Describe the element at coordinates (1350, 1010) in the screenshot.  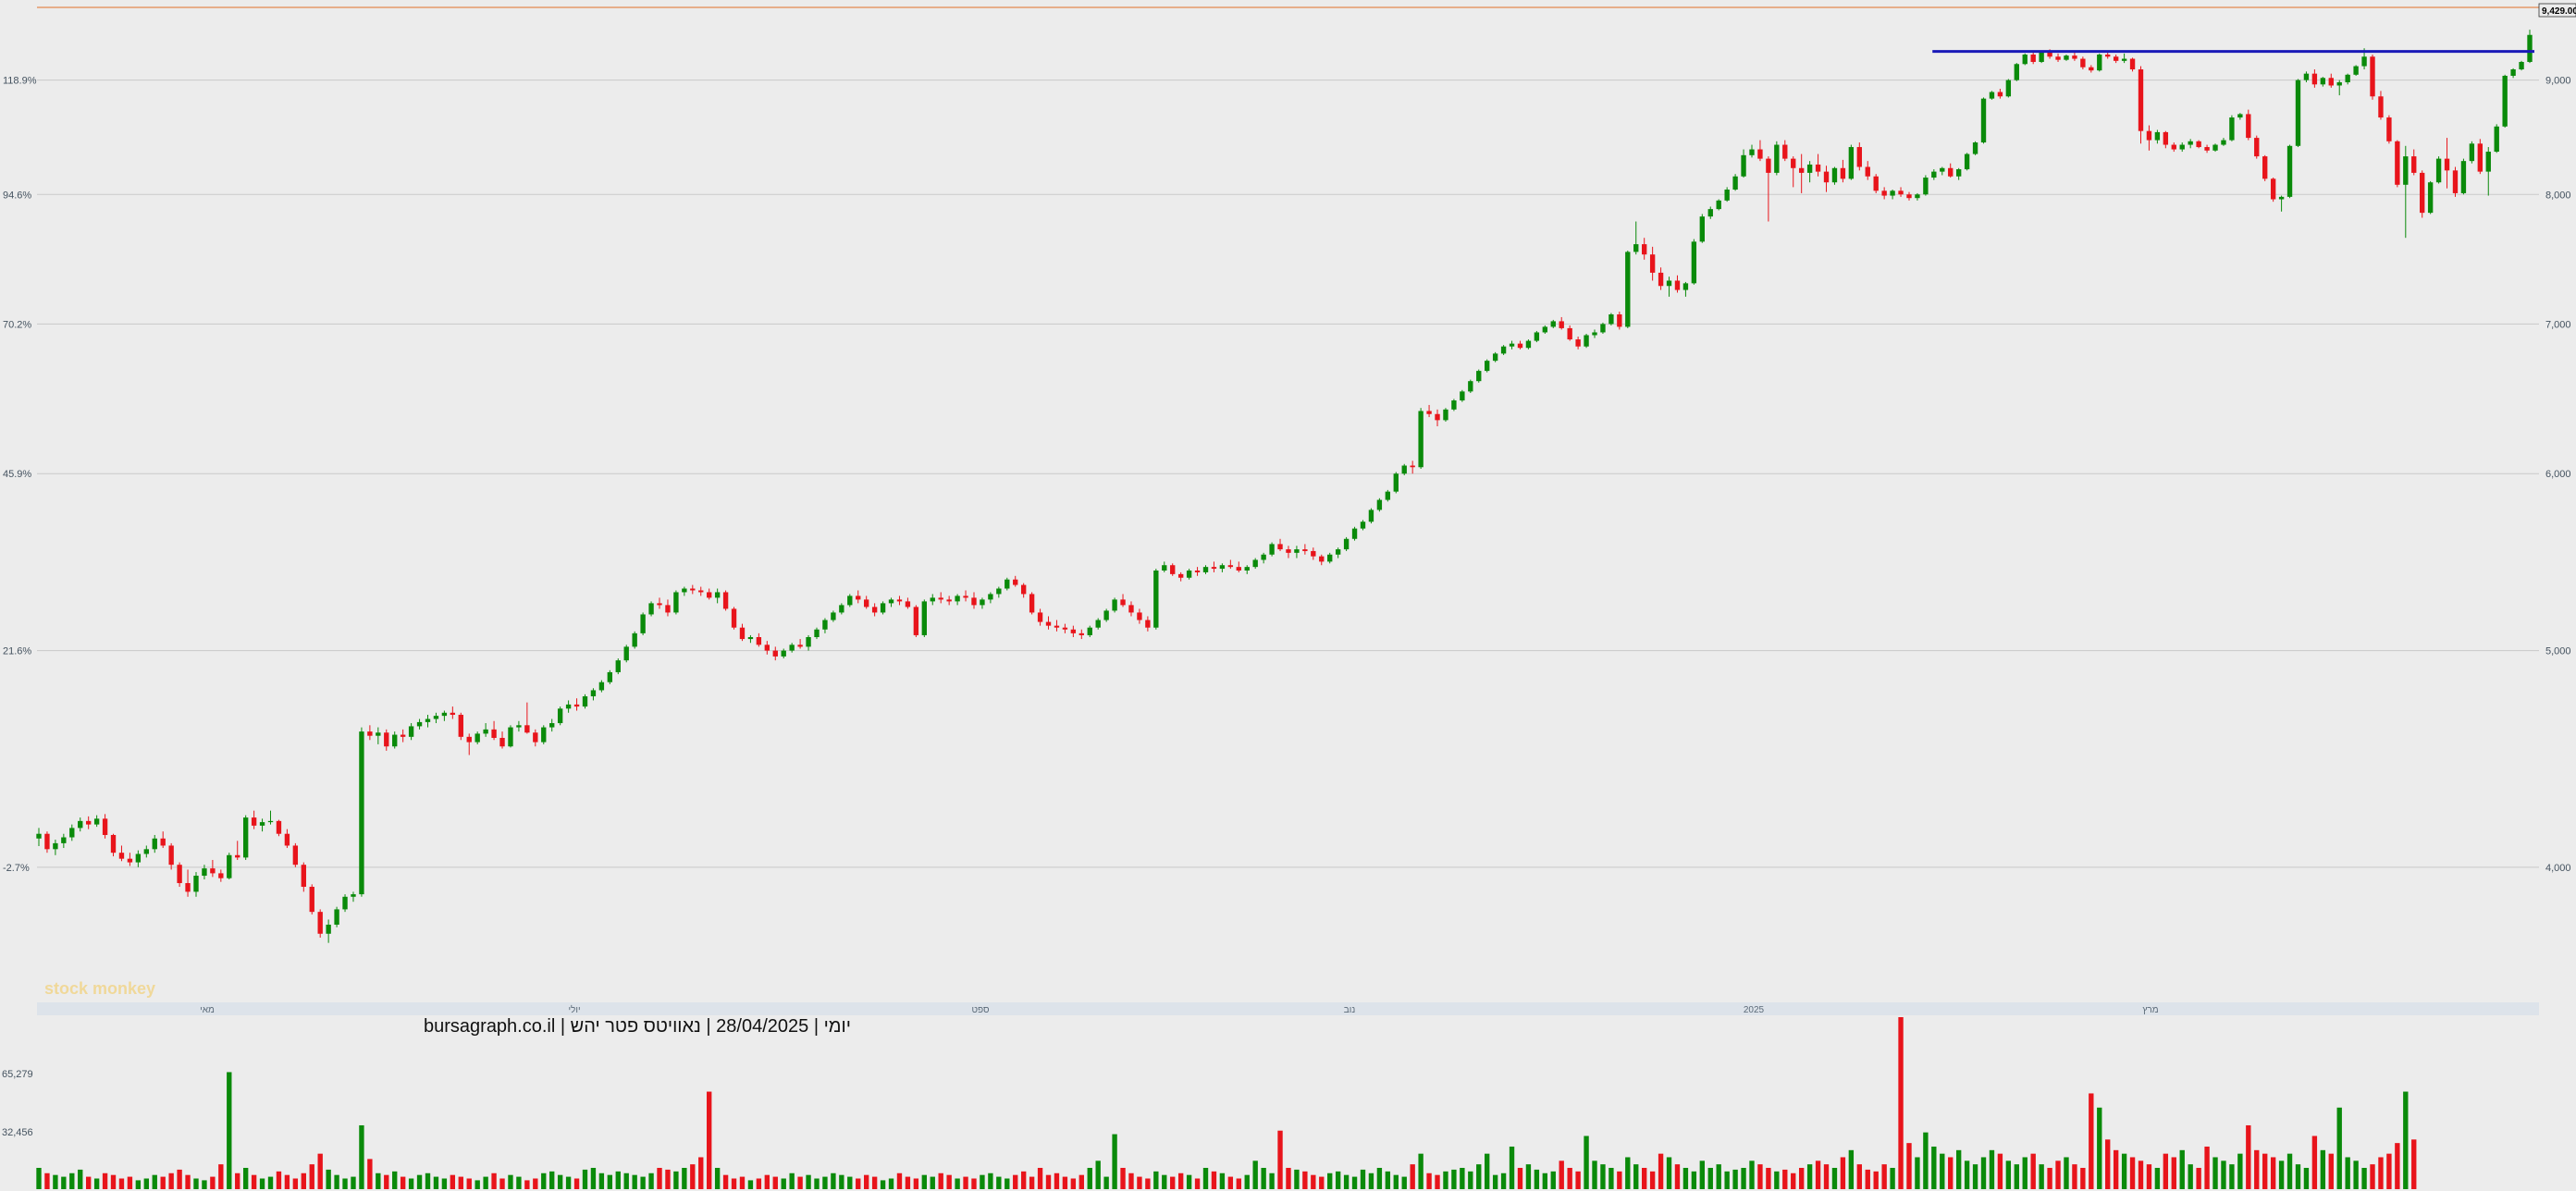
I see `time-tick-label: נוב` at that location.